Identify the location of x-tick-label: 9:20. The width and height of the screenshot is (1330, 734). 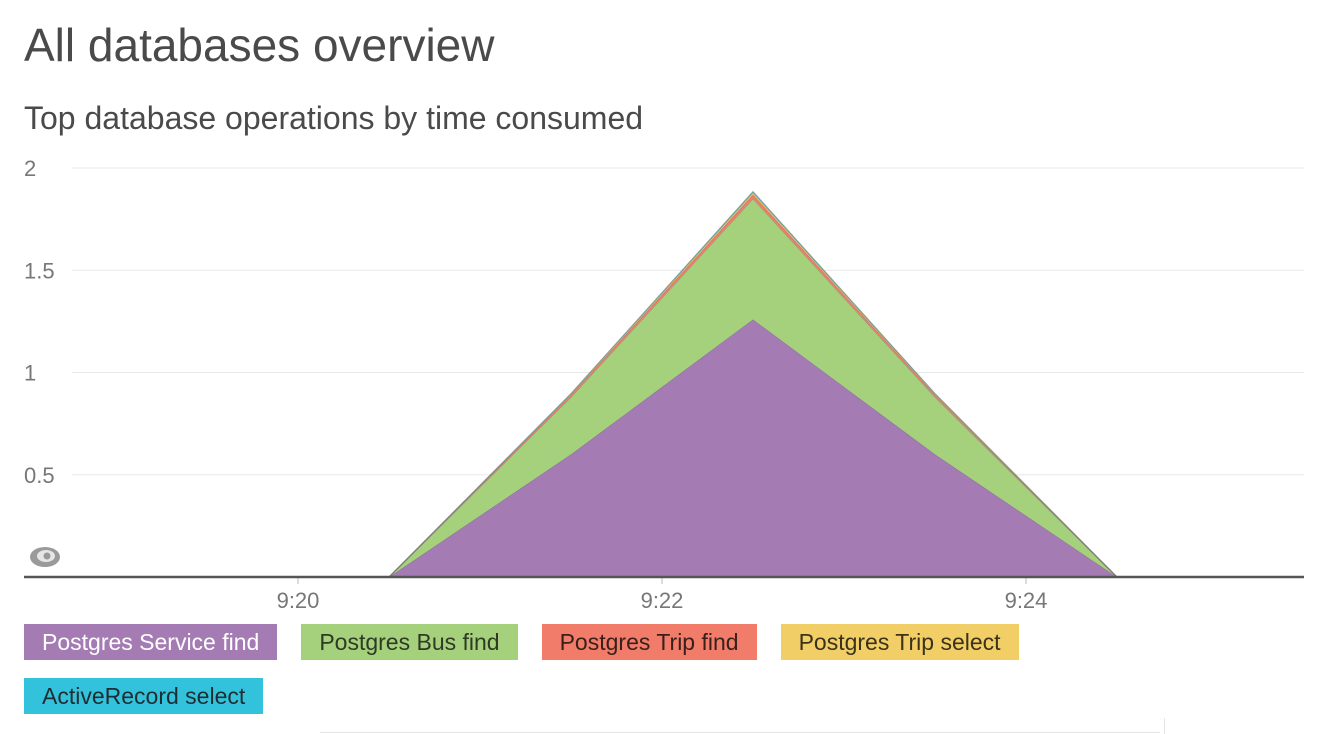
(298, 600).